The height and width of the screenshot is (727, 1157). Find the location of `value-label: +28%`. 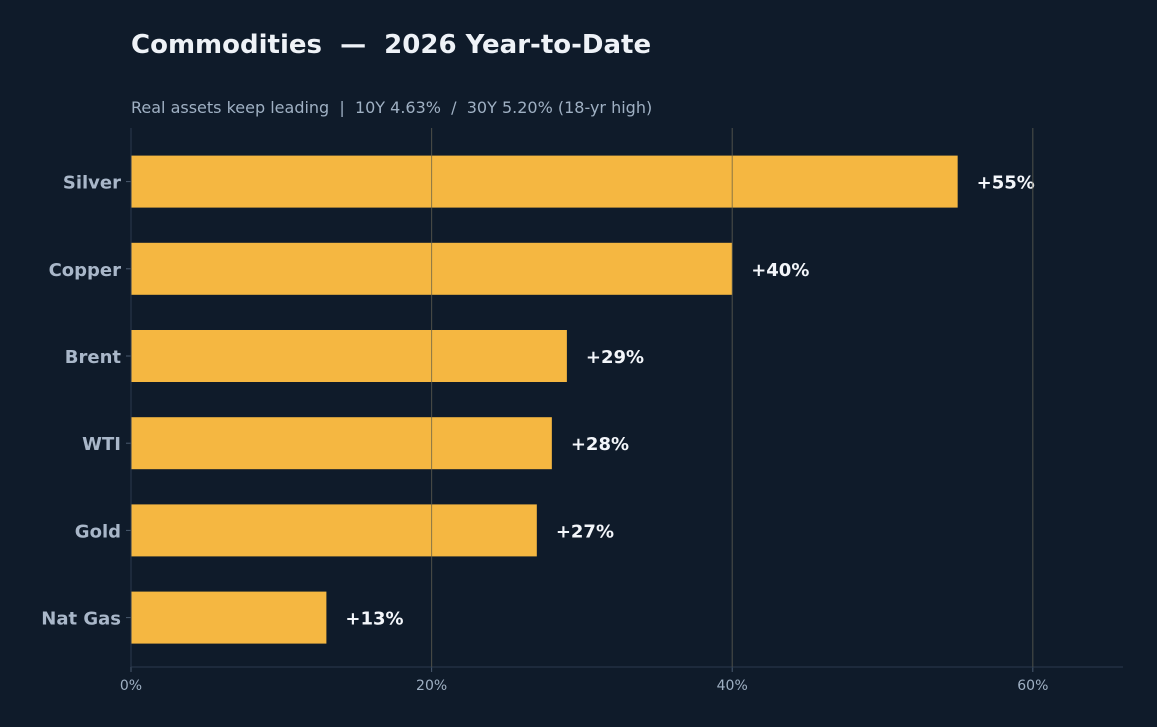

value-label: +28% is located at coordinates (600, 444).